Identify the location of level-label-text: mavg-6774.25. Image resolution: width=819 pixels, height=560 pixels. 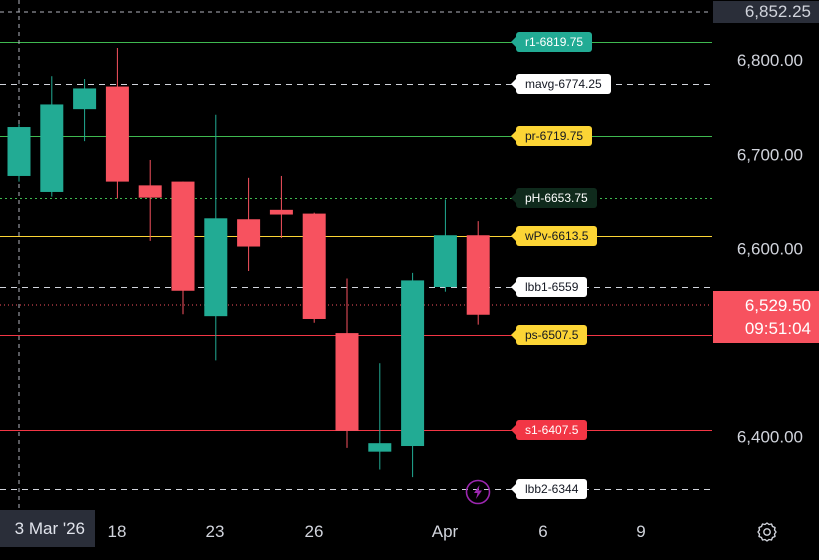
(563, 84).